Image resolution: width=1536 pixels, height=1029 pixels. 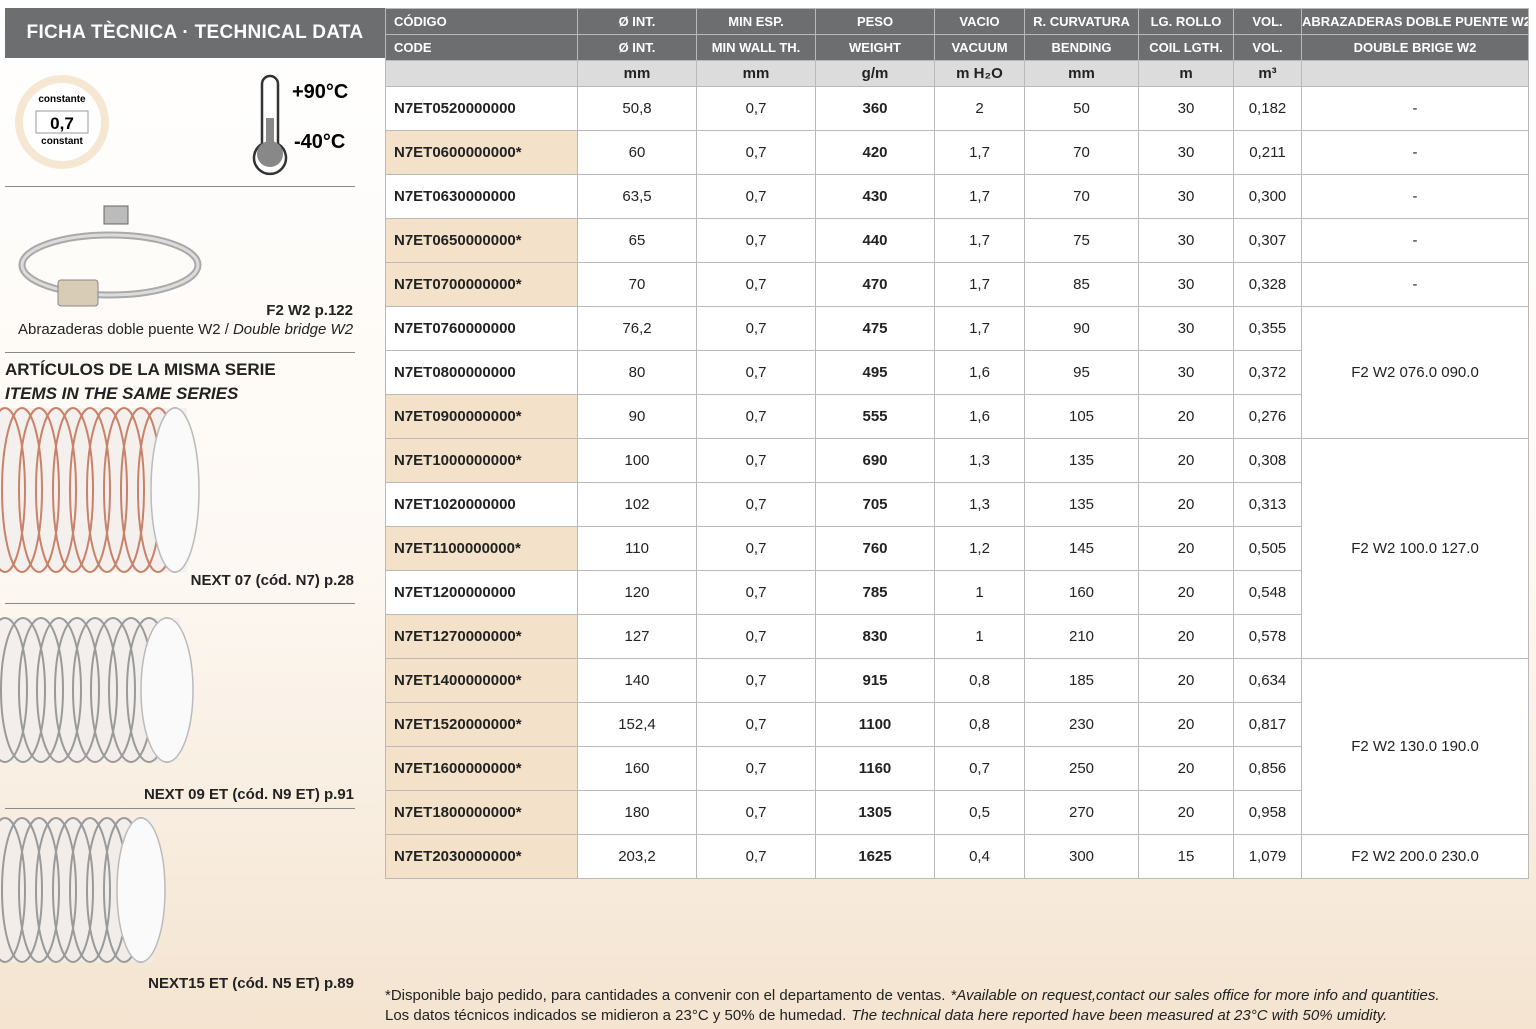 What do you see at coordinates (979, 856) in the screenshot?
I see `cell: 0,4` at bounding box center [979, 856].